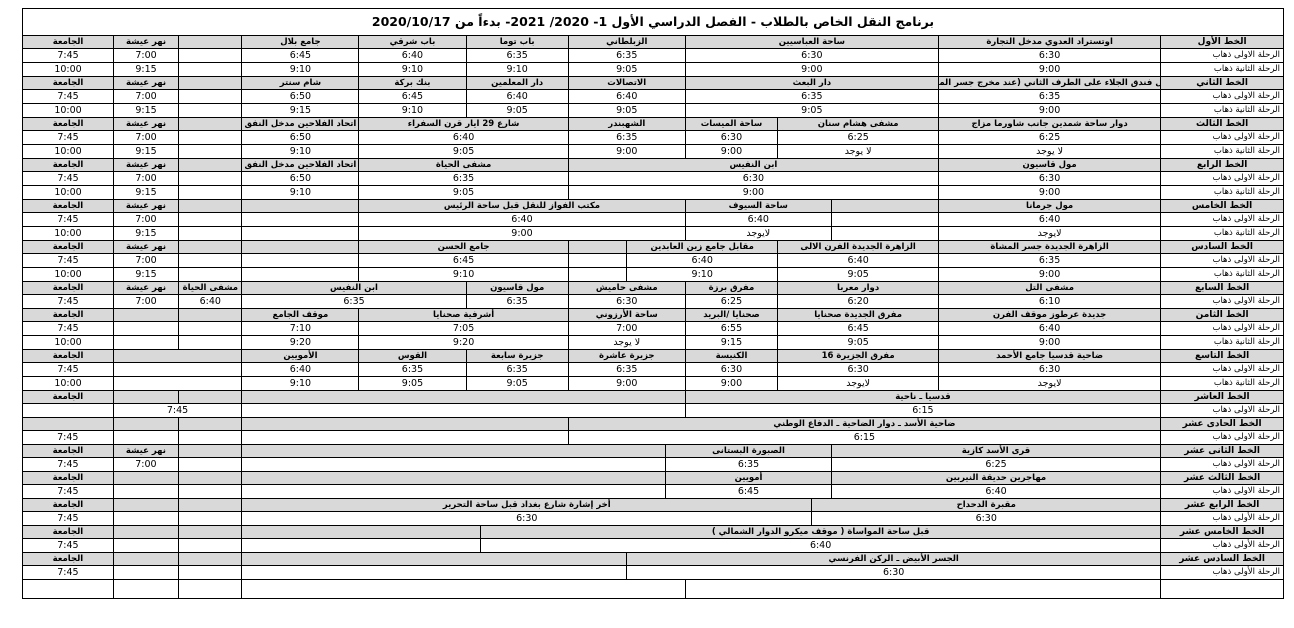  Describe the element at coordinates (516, 42) in the screenshot. I see `stop-header-cell: باب توما` at that location.